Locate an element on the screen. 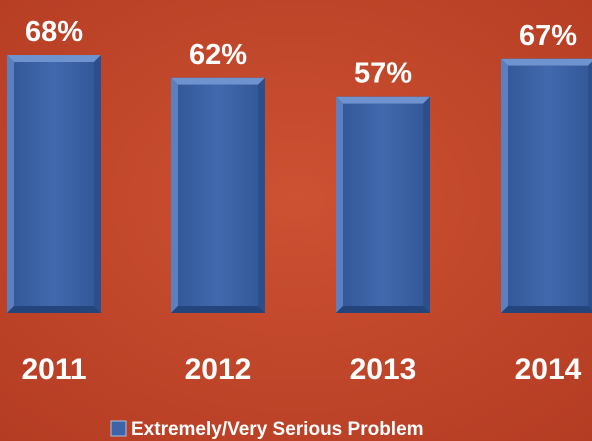 The image size is (592, 441). legend-label: Extremely/Very Serious Problem is located at coordinates (277, 429).